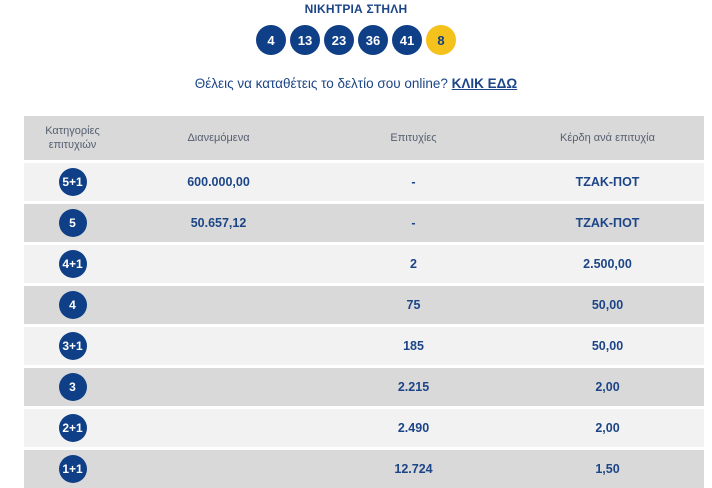 This screenshot has height=488, width=712. I want to click on category-cell: 1+1, so click(72, 468).